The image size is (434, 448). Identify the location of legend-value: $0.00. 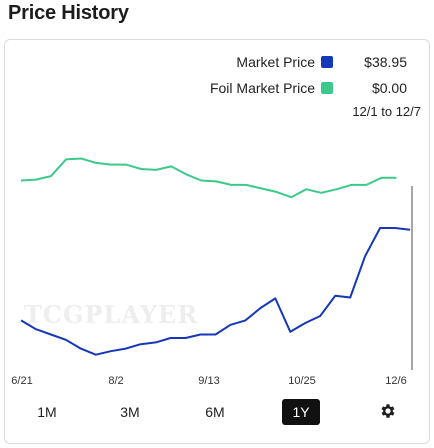
(389, 88).